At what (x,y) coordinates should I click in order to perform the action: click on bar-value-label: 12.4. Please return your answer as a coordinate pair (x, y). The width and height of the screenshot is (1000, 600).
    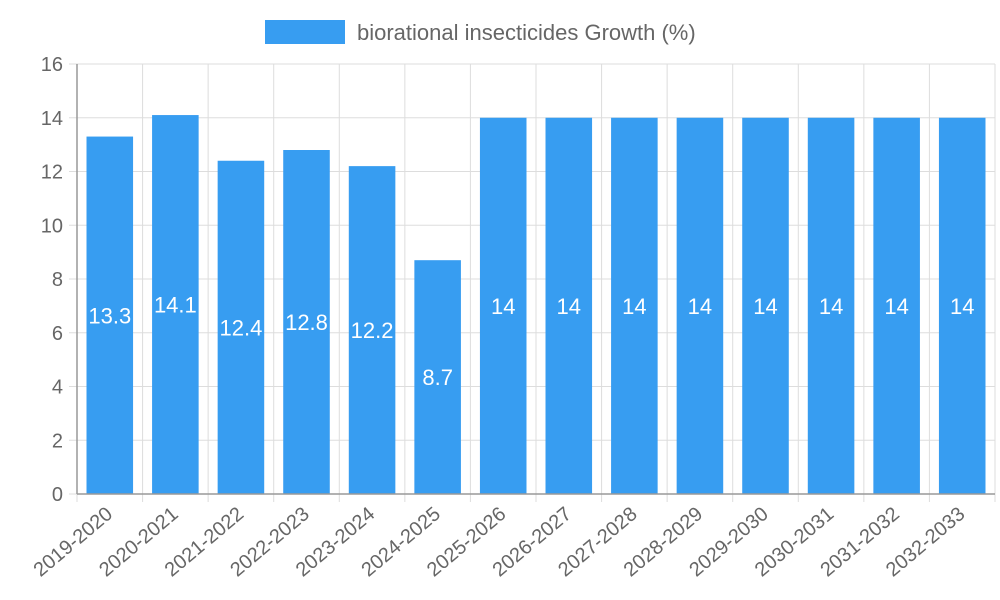
    Looking at the image, I should click on (241, 327).